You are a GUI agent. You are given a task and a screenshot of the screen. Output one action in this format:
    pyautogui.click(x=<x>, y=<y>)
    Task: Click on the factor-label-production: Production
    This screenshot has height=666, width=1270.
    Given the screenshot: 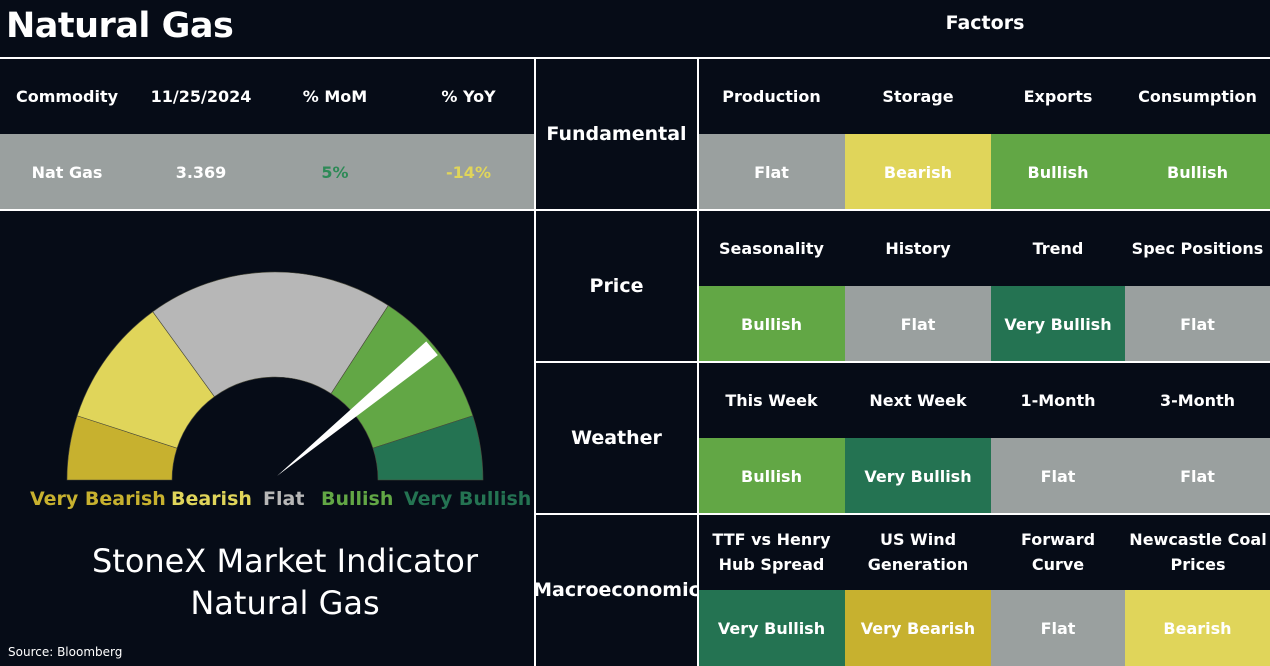 What is the action you would take?
    pyautogui.click(x=771, y=96)
    